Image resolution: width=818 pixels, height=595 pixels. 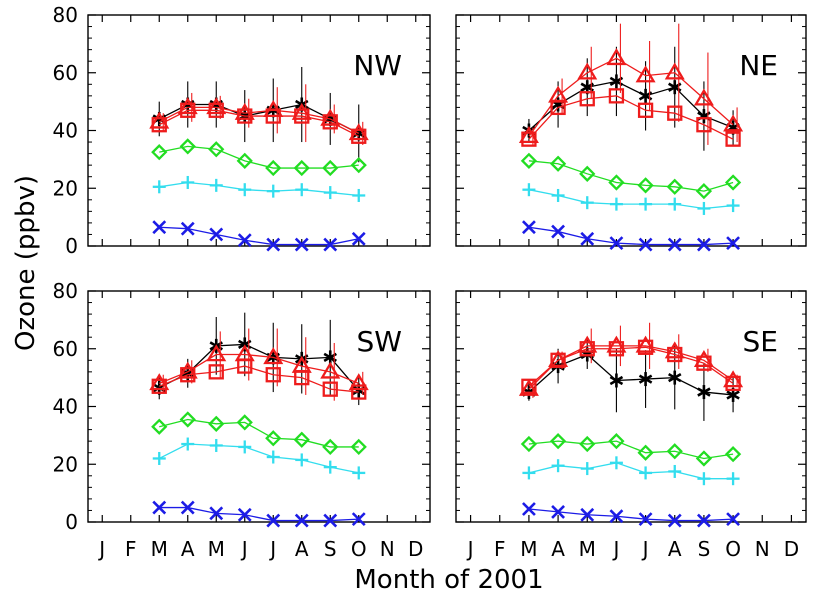 What do you see at coordinates (631, 117) in the screenshot?
I see `series-square-red` at bounding box center [631, 117].